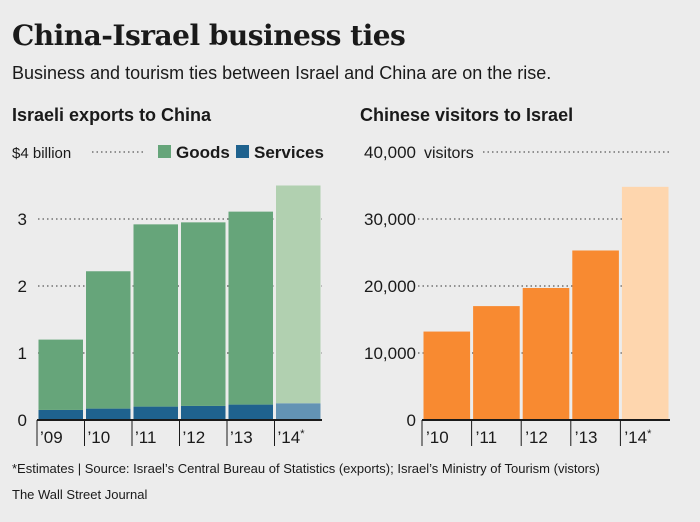  What do you see at coordinates (289, 152) in the screenshot?
I see `legend-label-services: Services` at bounding box center [289, 152].